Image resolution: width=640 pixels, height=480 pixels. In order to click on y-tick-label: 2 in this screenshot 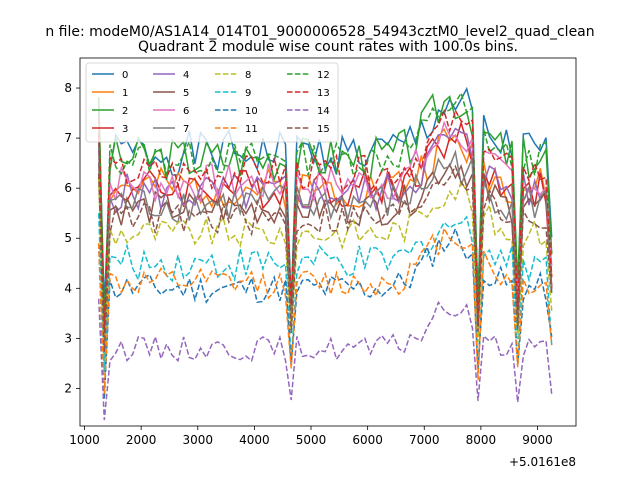, I will do `click(68, 388)`.